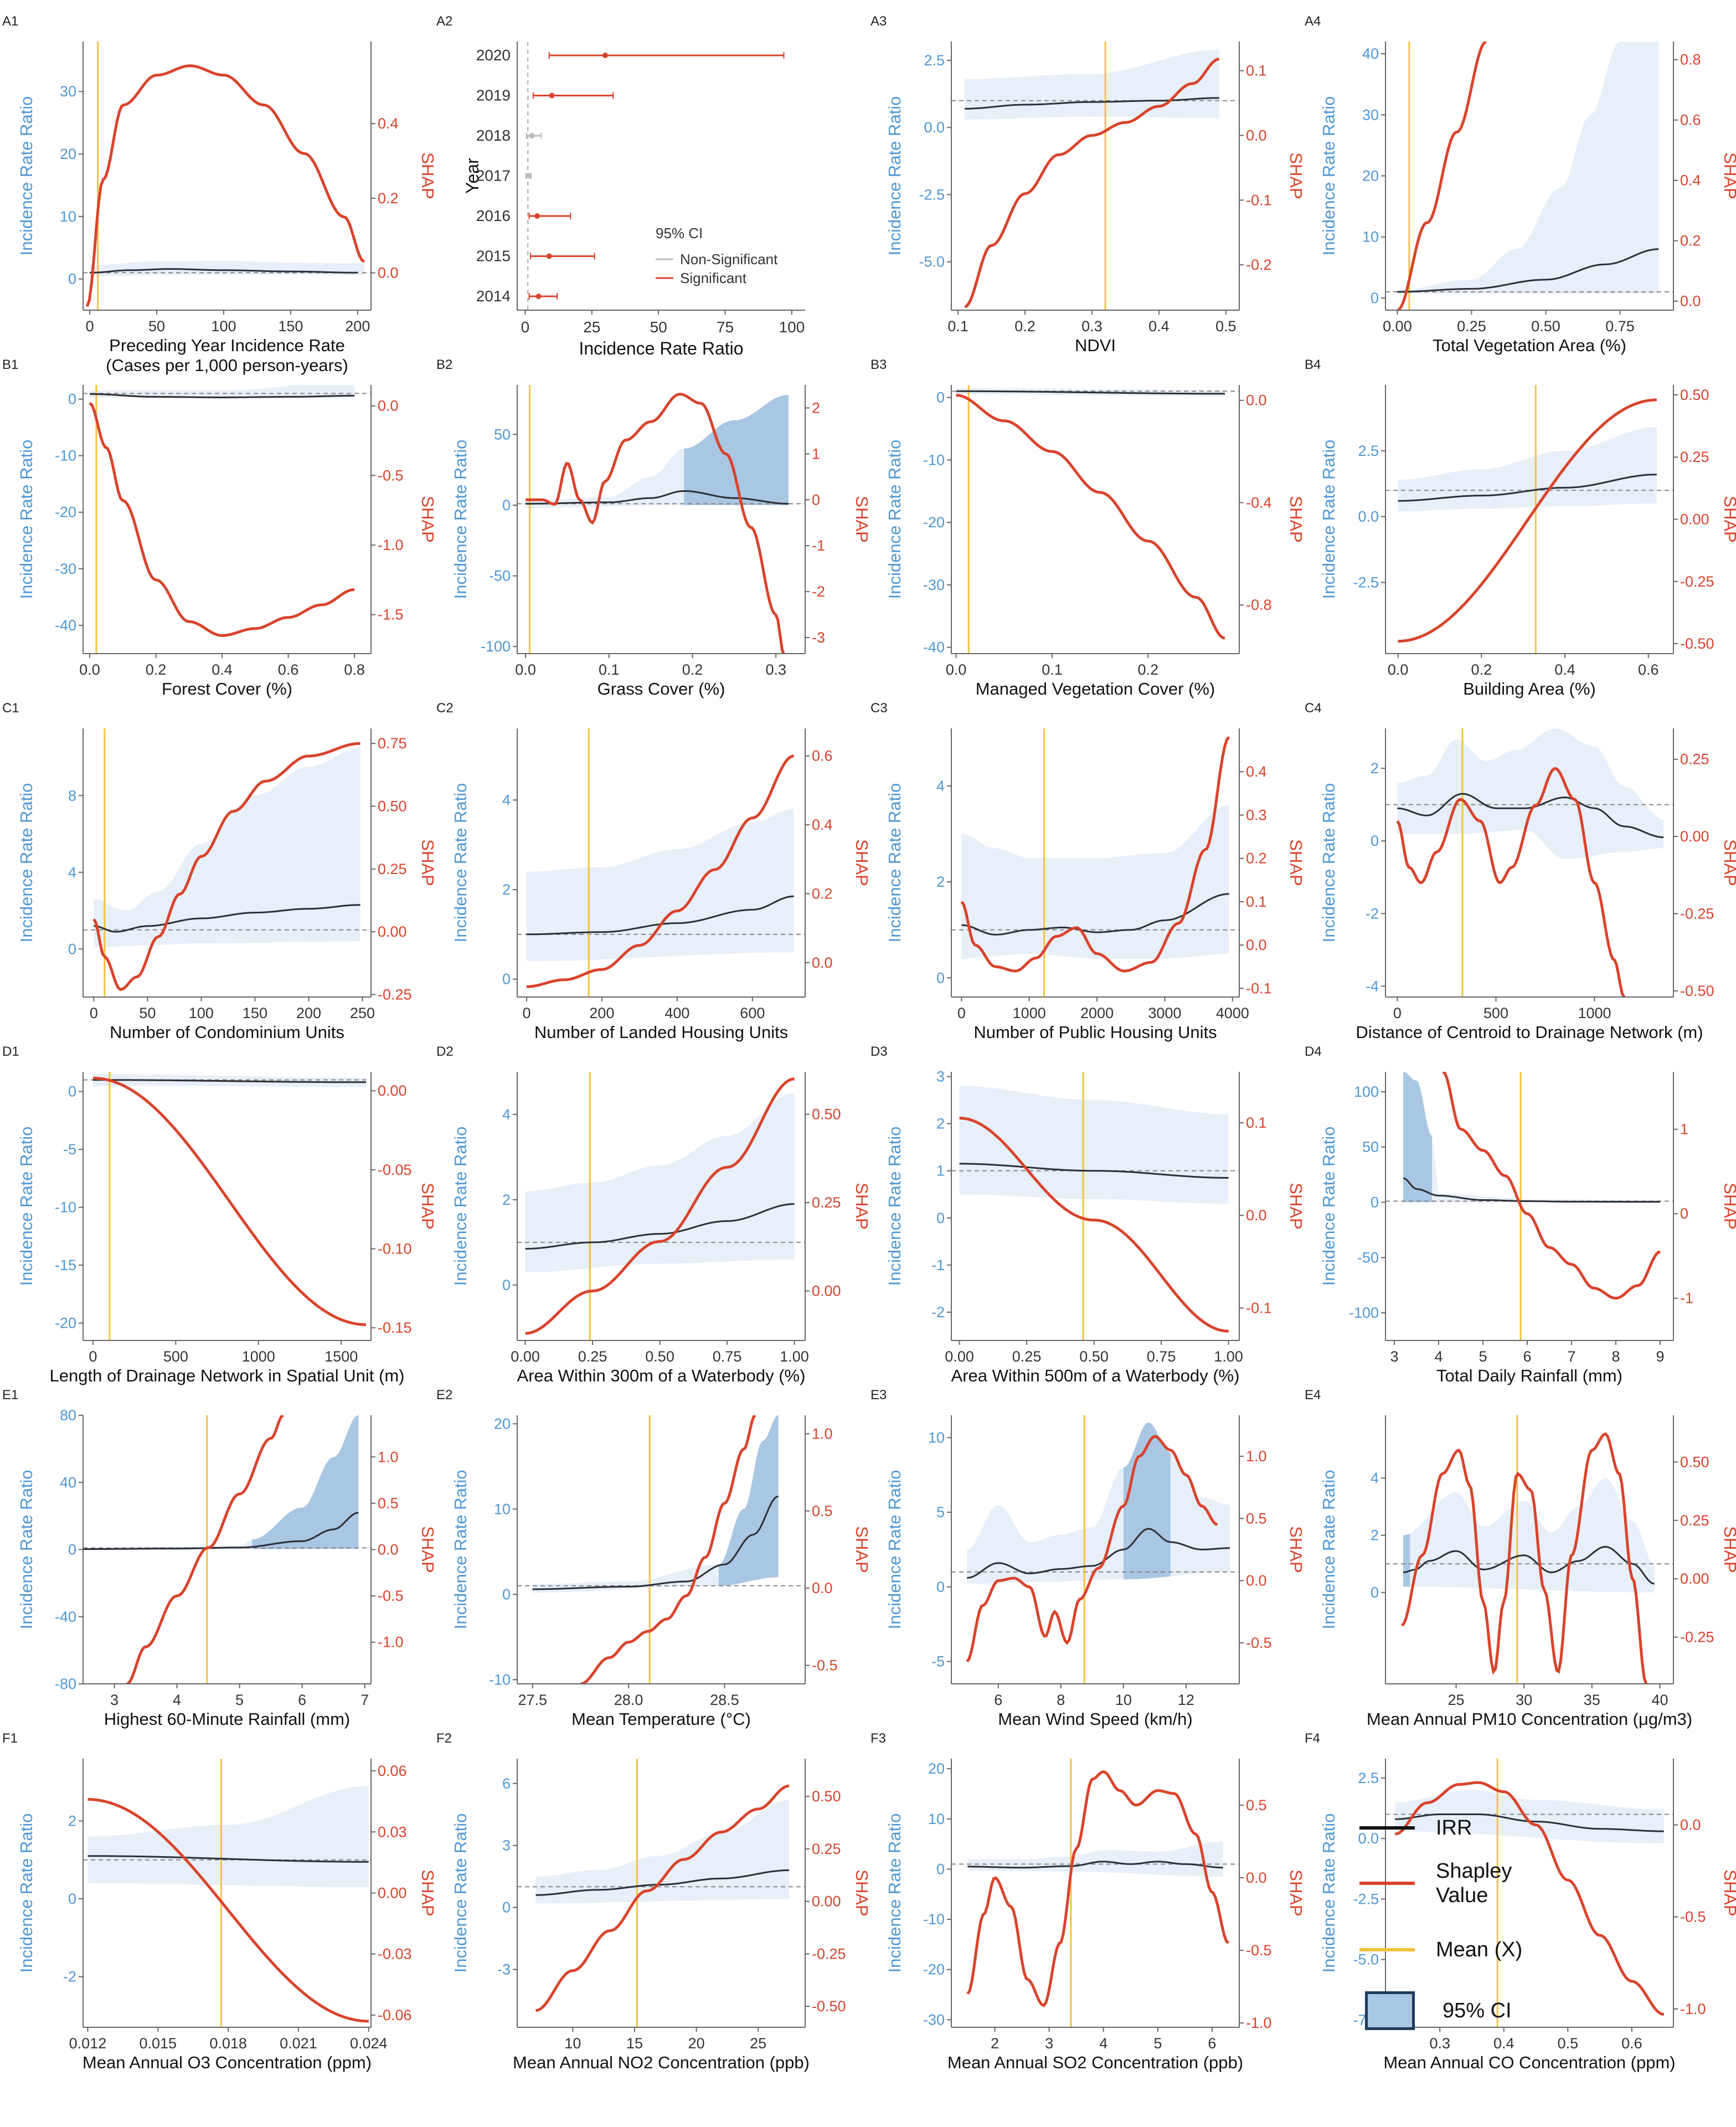  I want to click on y2-tick-label: 0.50, so click(826, 1115).